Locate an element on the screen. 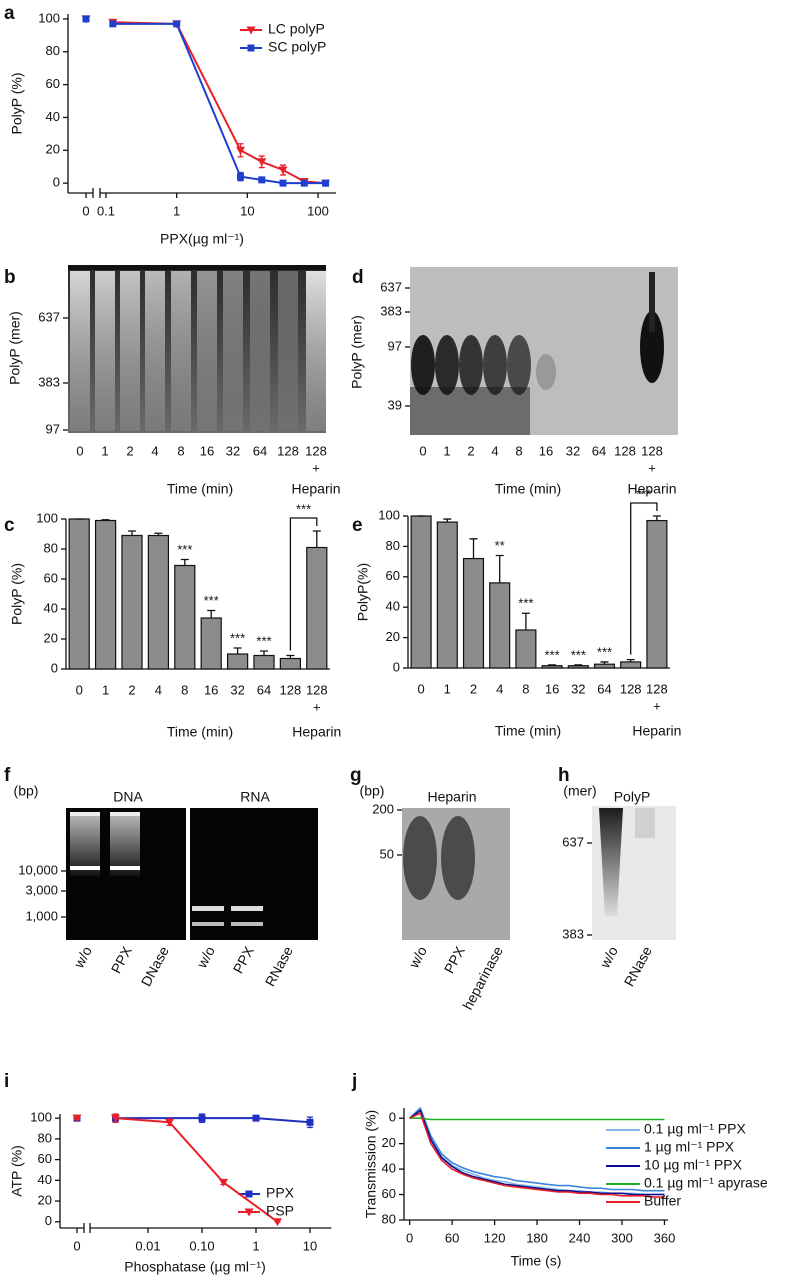 This screenshot has width=788, height=1277. lane-label: 64 is located at coordinates (599, 450).